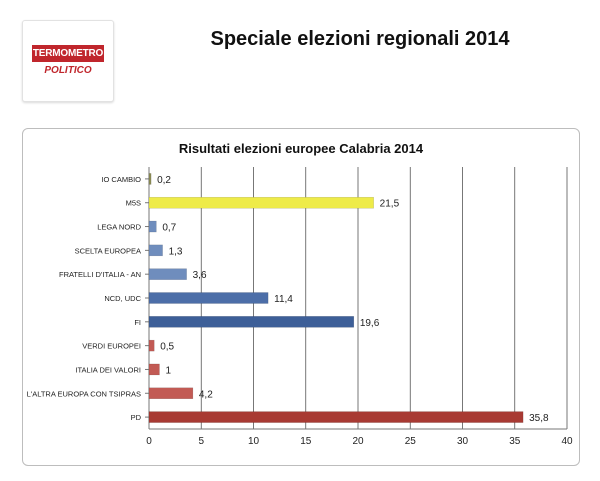  I want to click on data-label: 0,2, so click(164, 180).